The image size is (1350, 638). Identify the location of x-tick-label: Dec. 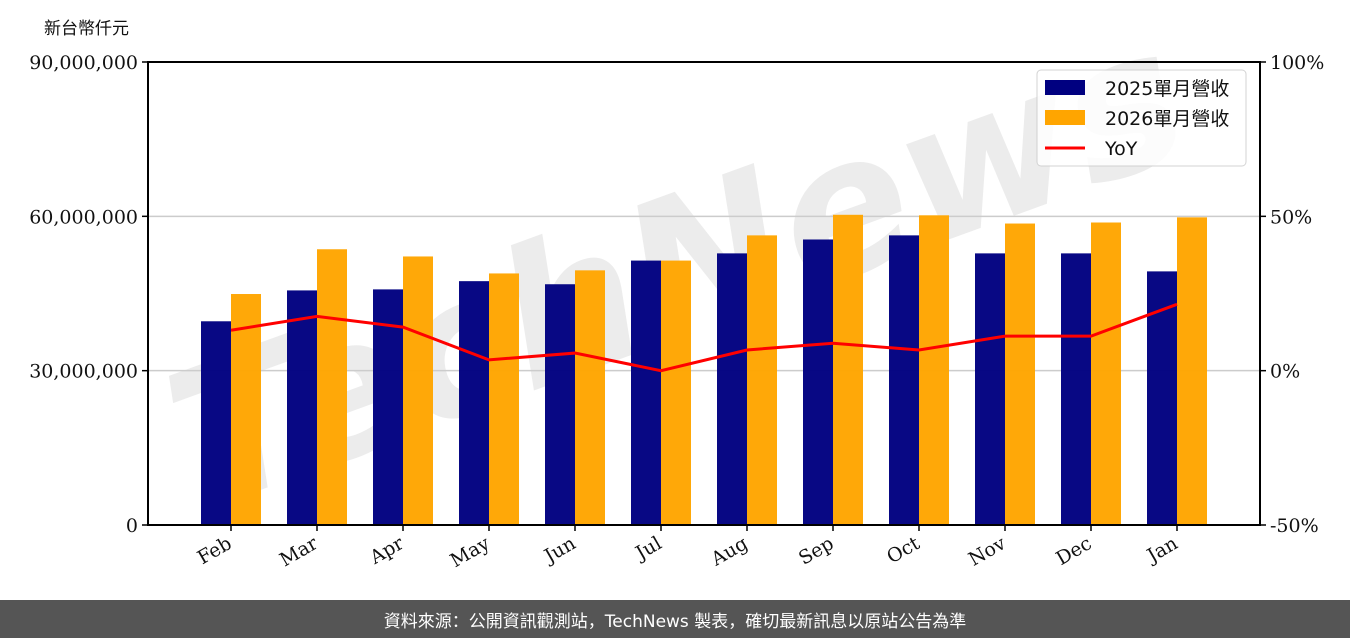
(1073, 551).